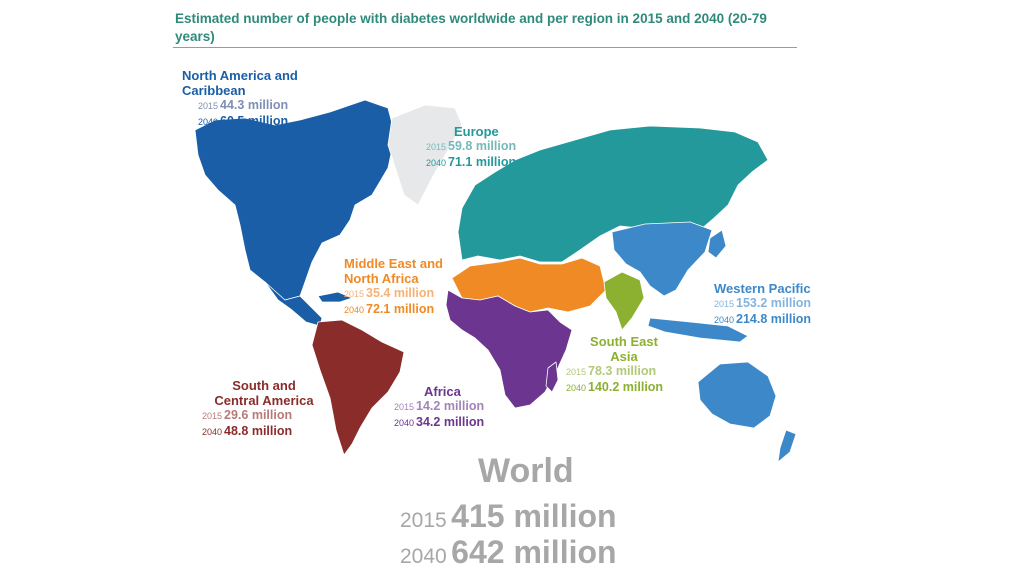 The width and height of the screenshot is (1024, 576). Describe the element at coordinates (335, 297) in the screenshot. I see `region-caribbean` at that location.